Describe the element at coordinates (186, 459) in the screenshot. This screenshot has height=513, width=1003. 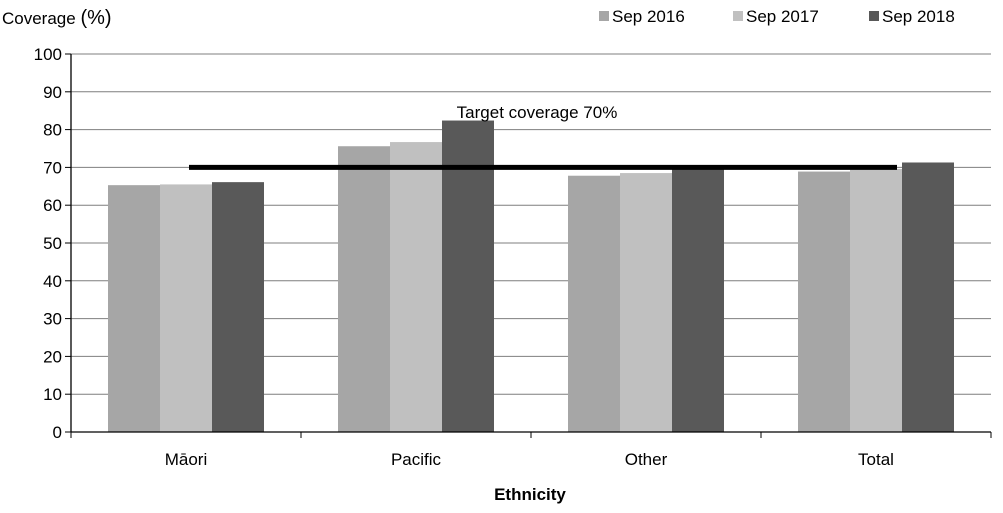
I see `x-tick-label: Māori` at that location.